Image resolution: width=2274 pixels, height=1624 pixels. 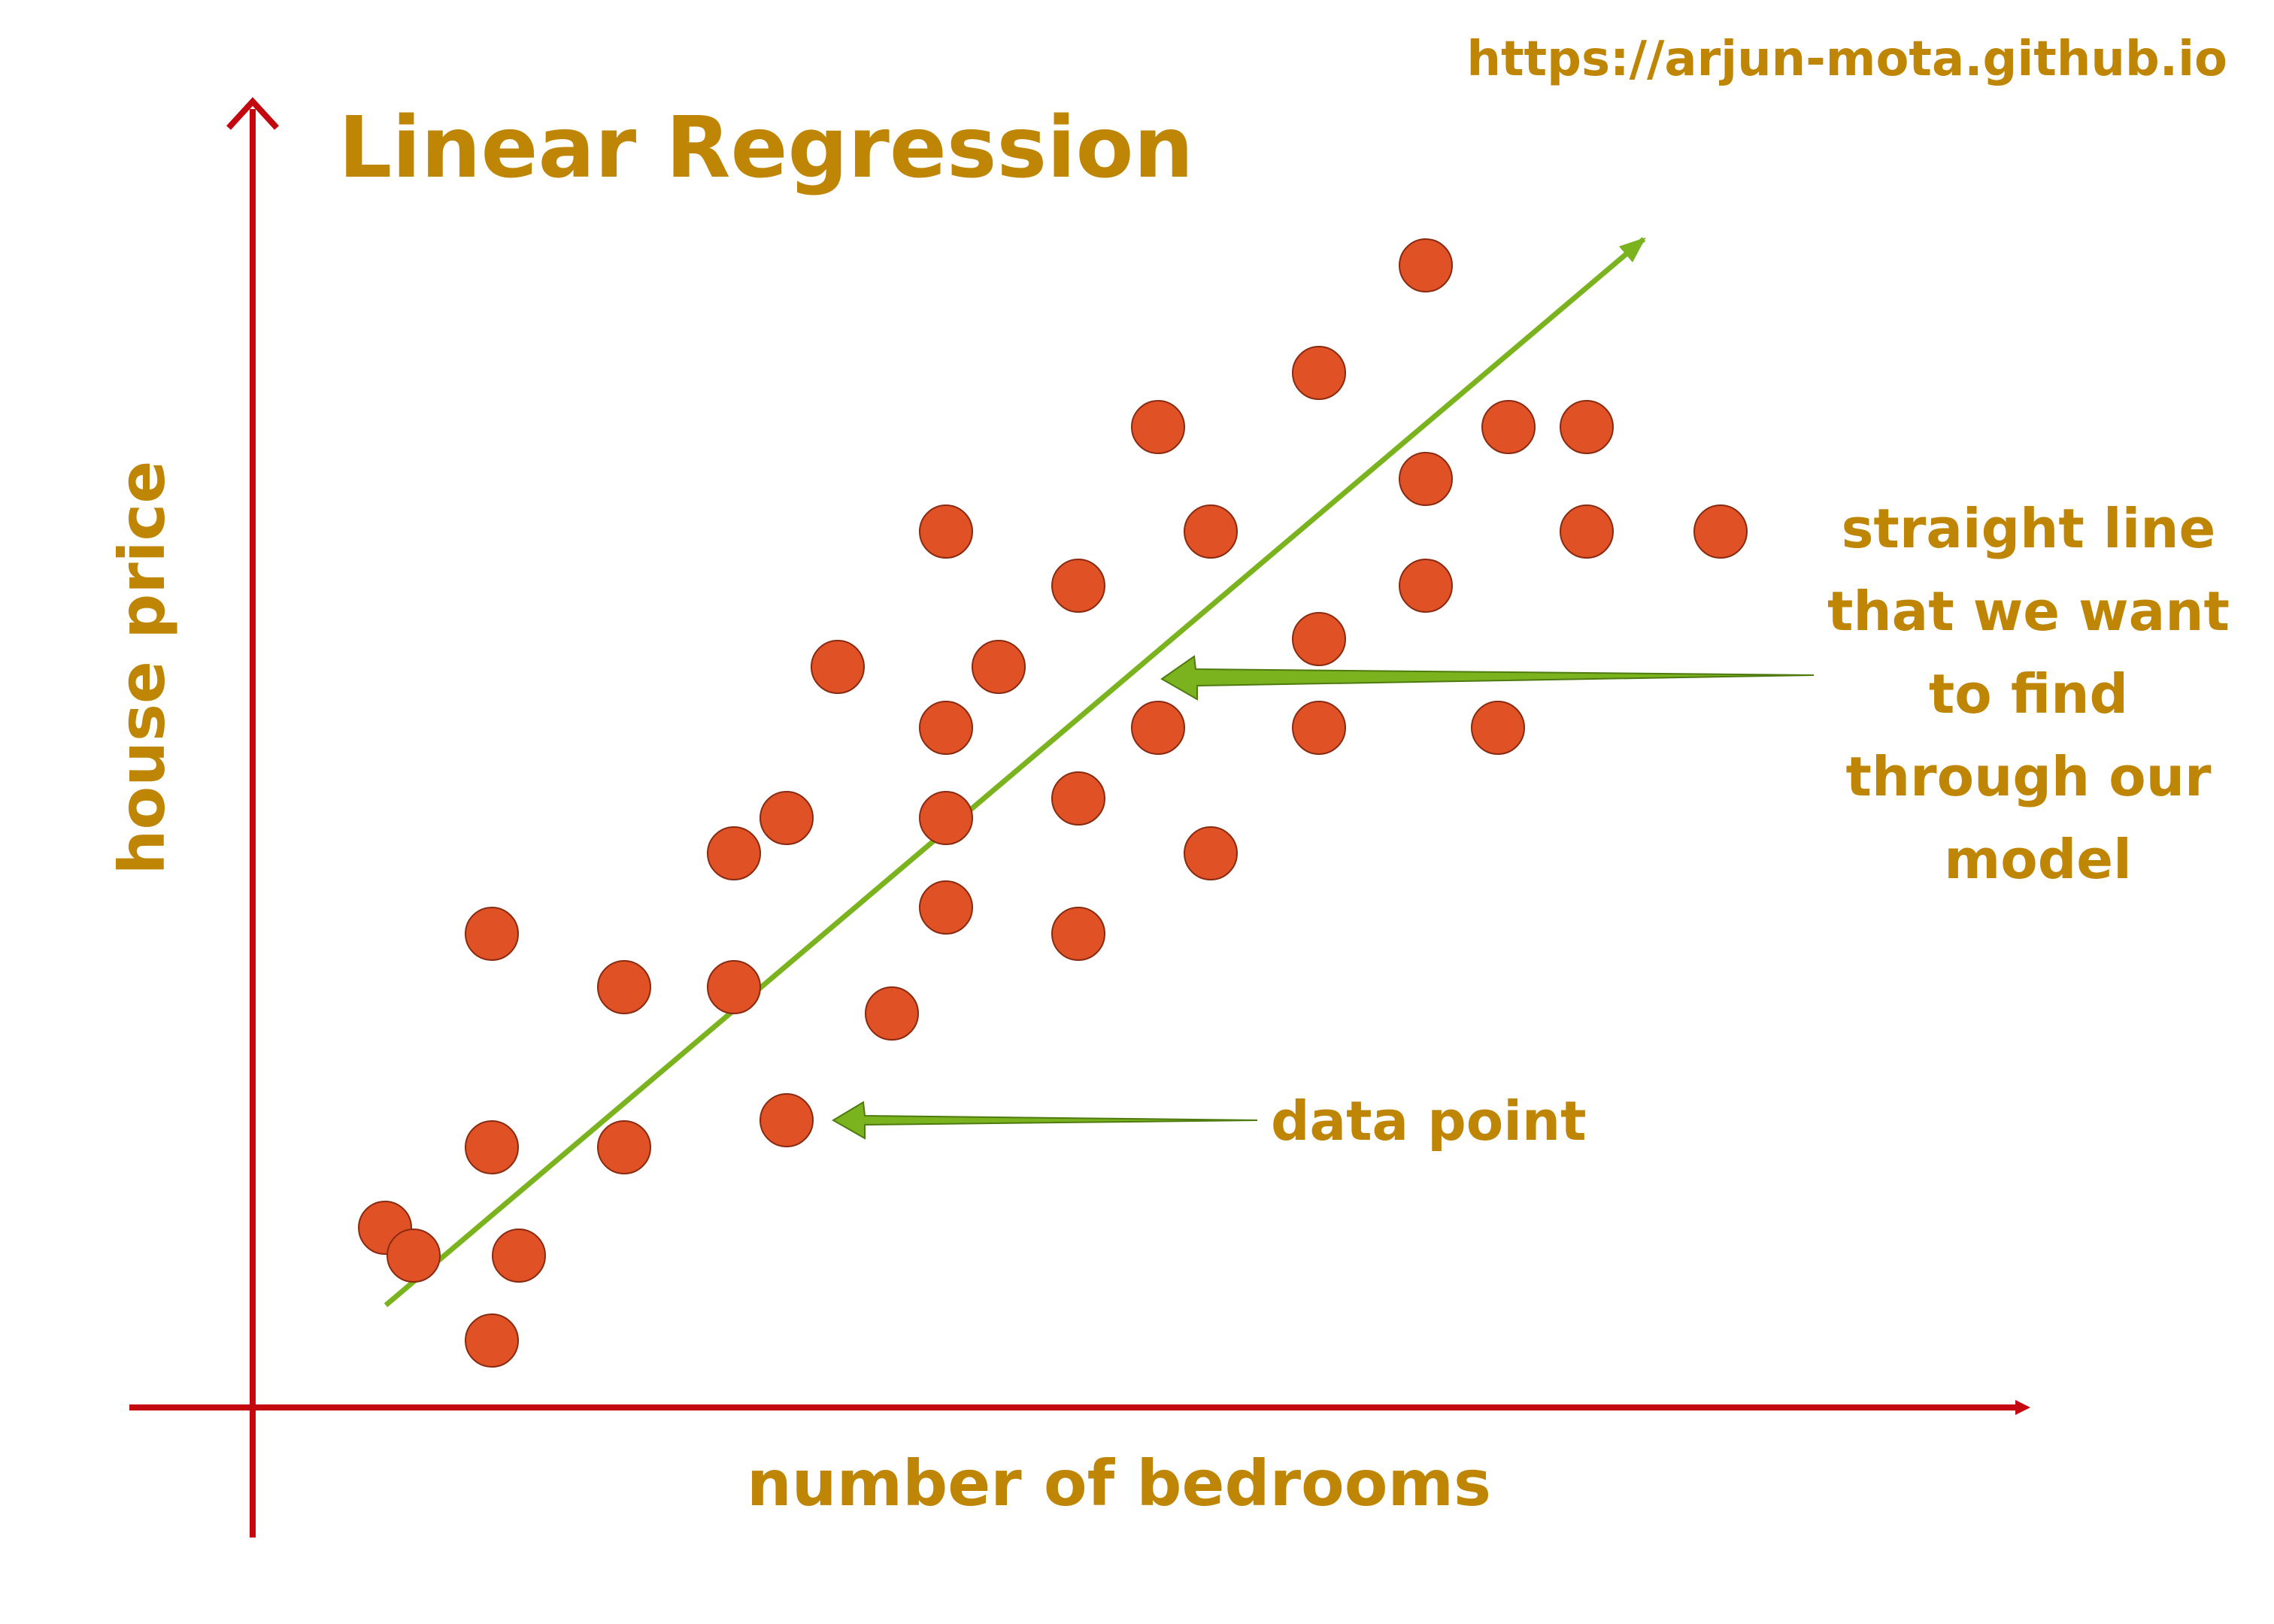 I want to click on site-url: https://arjun-mota.github.io, so click(x=1847, y=60).